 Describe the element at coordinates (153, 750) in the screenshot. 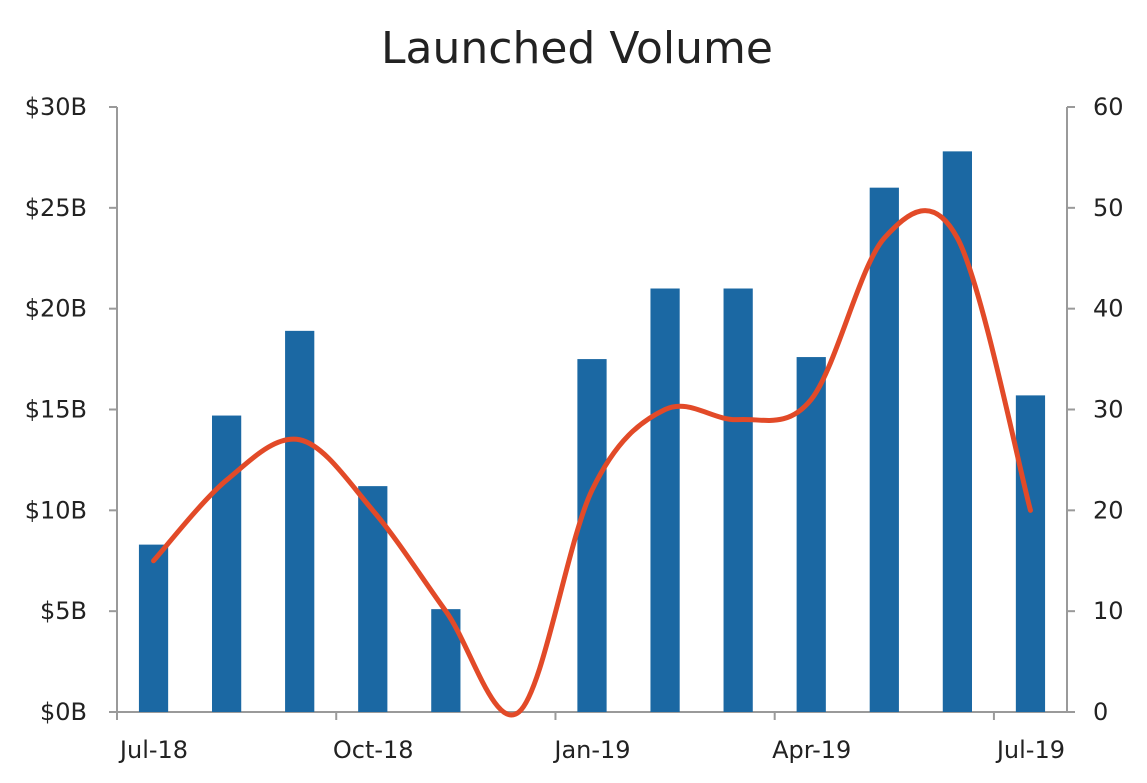

I see `x-tick-label: Jul-18` at that location.